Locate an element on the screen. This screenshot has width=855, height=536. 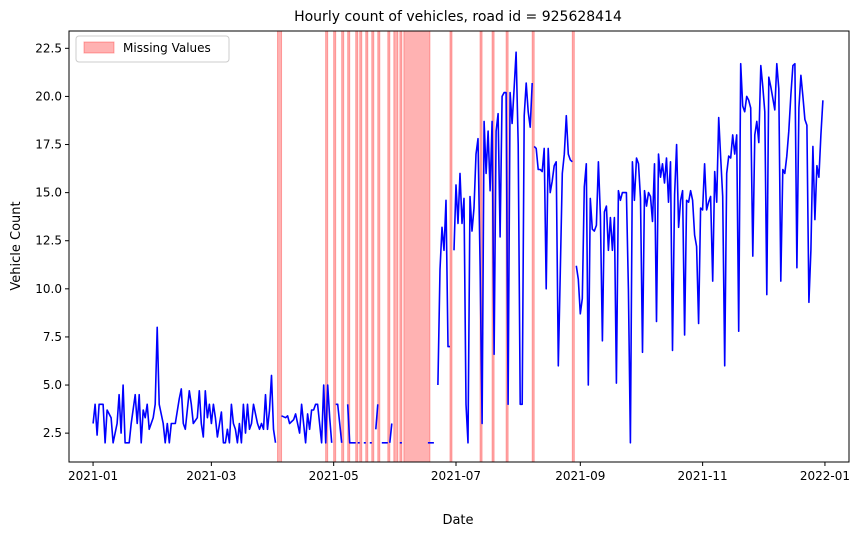
y-tick-label-6: 17.5 is located at coordinates (48, 145).